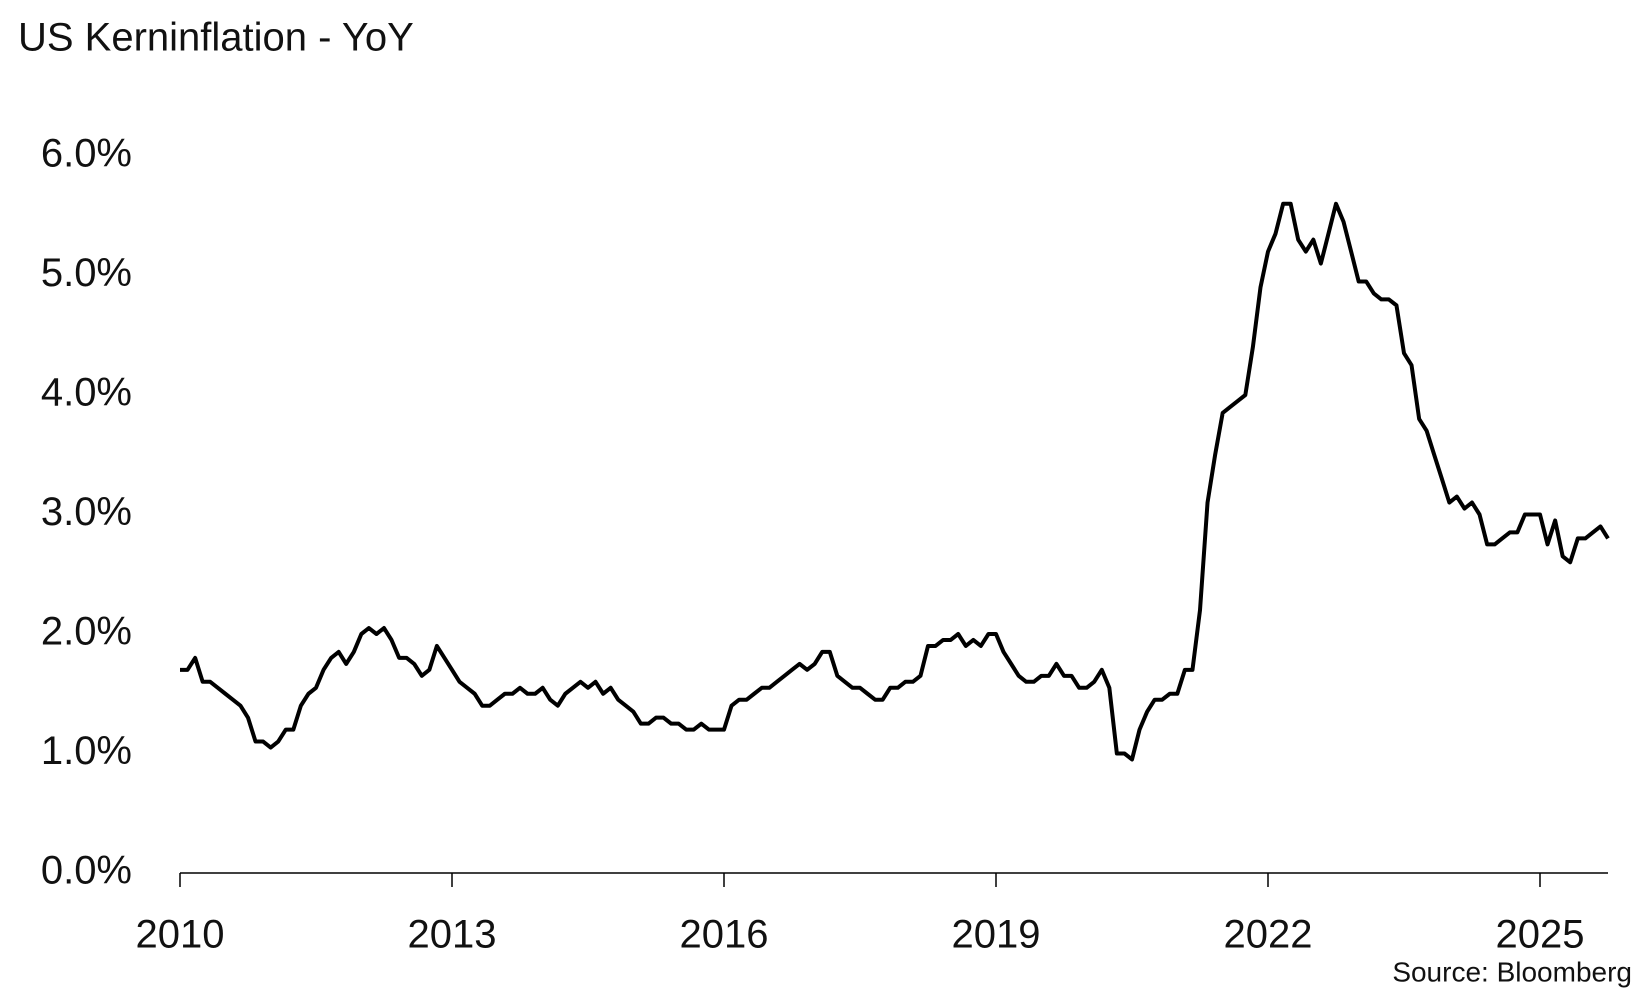 Image resolution: width=1650 pixels, height=990 pixels. What do you see at coordinates (86, 273) in the screenshot?
I see `y-tick-label: 5.0%` at bounding box center [86, 273].